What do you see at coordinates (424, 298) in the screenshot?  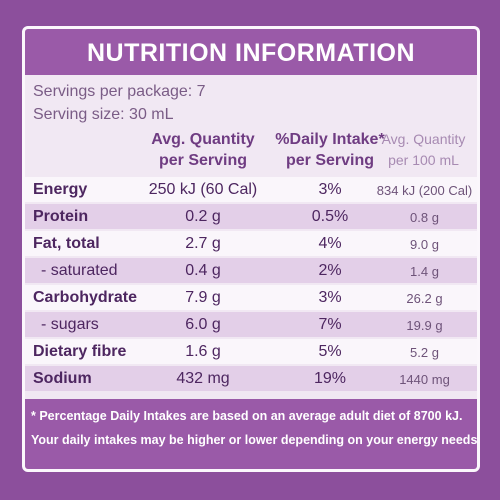 I see `row-value: 26.2 g` at bounding box center [424, 298].